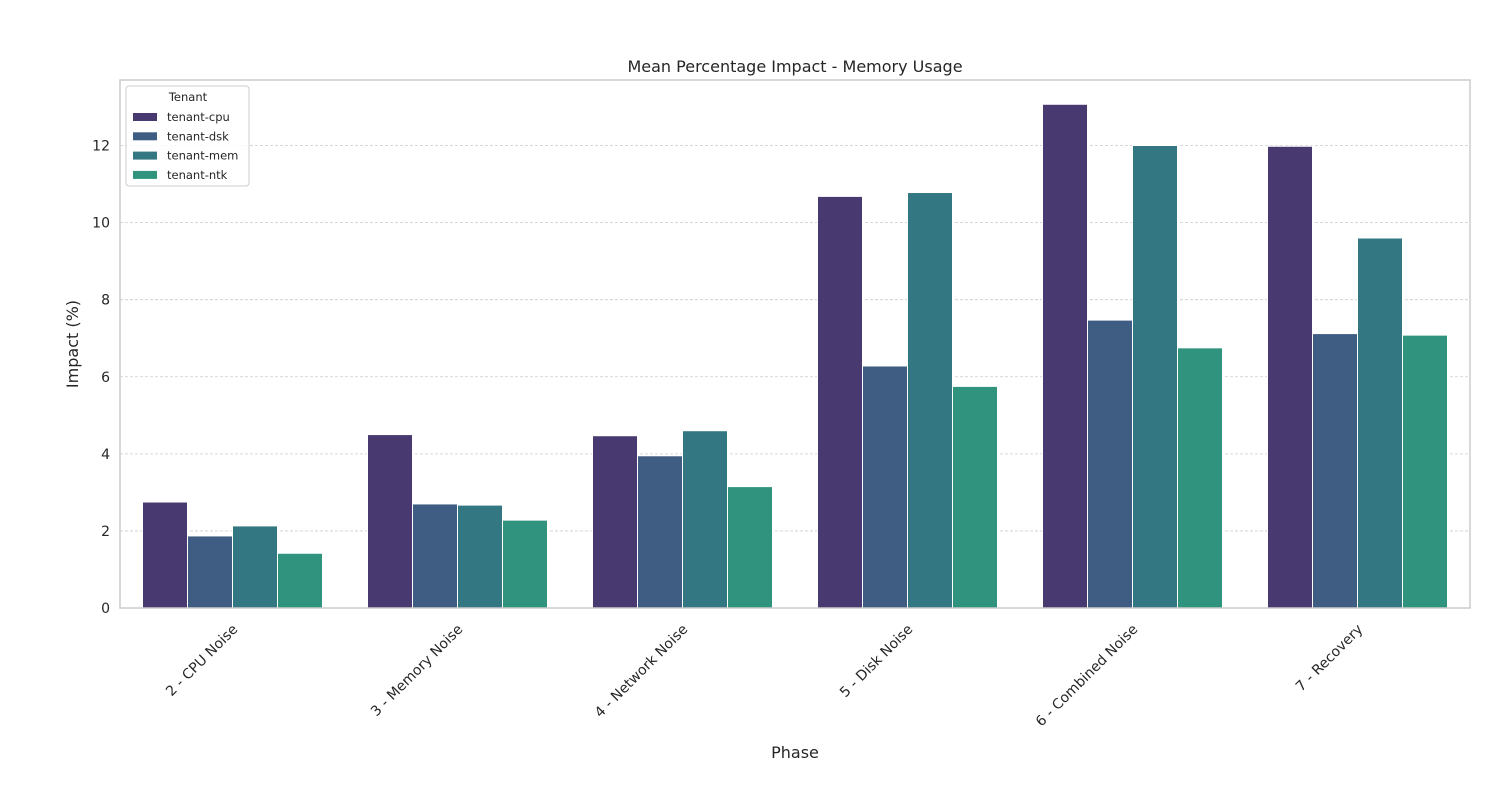 This screenshot has height=800, width=1500. I want to click on y-tick-label: 10, so click(101, 224).